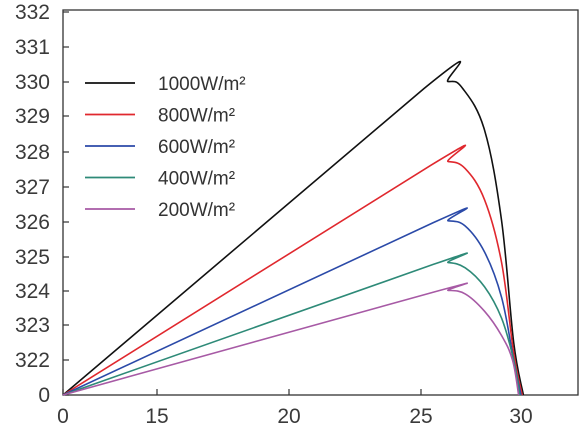  What do you see at coordinates (32, 187) in the screenshot?
I see `y-tick-label: 327` at bounding box center [32, 187].